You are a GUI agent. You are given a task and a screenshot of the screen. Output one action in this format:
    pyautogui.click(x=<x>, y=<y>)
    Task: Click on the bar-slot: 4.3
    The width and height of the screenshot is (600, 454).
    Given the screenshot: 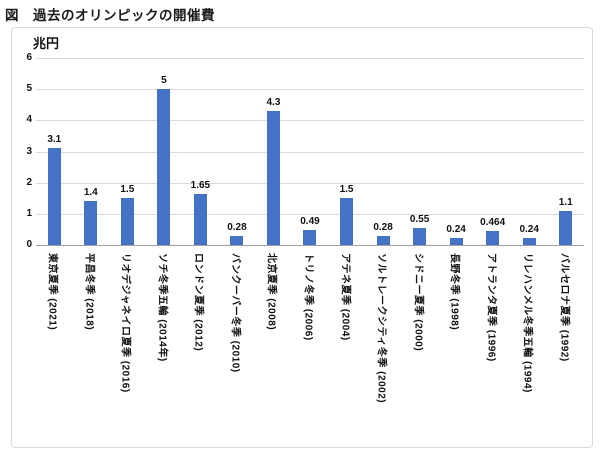 What is the action you would take?
    pyautogui.click(x=273, y=151)
    